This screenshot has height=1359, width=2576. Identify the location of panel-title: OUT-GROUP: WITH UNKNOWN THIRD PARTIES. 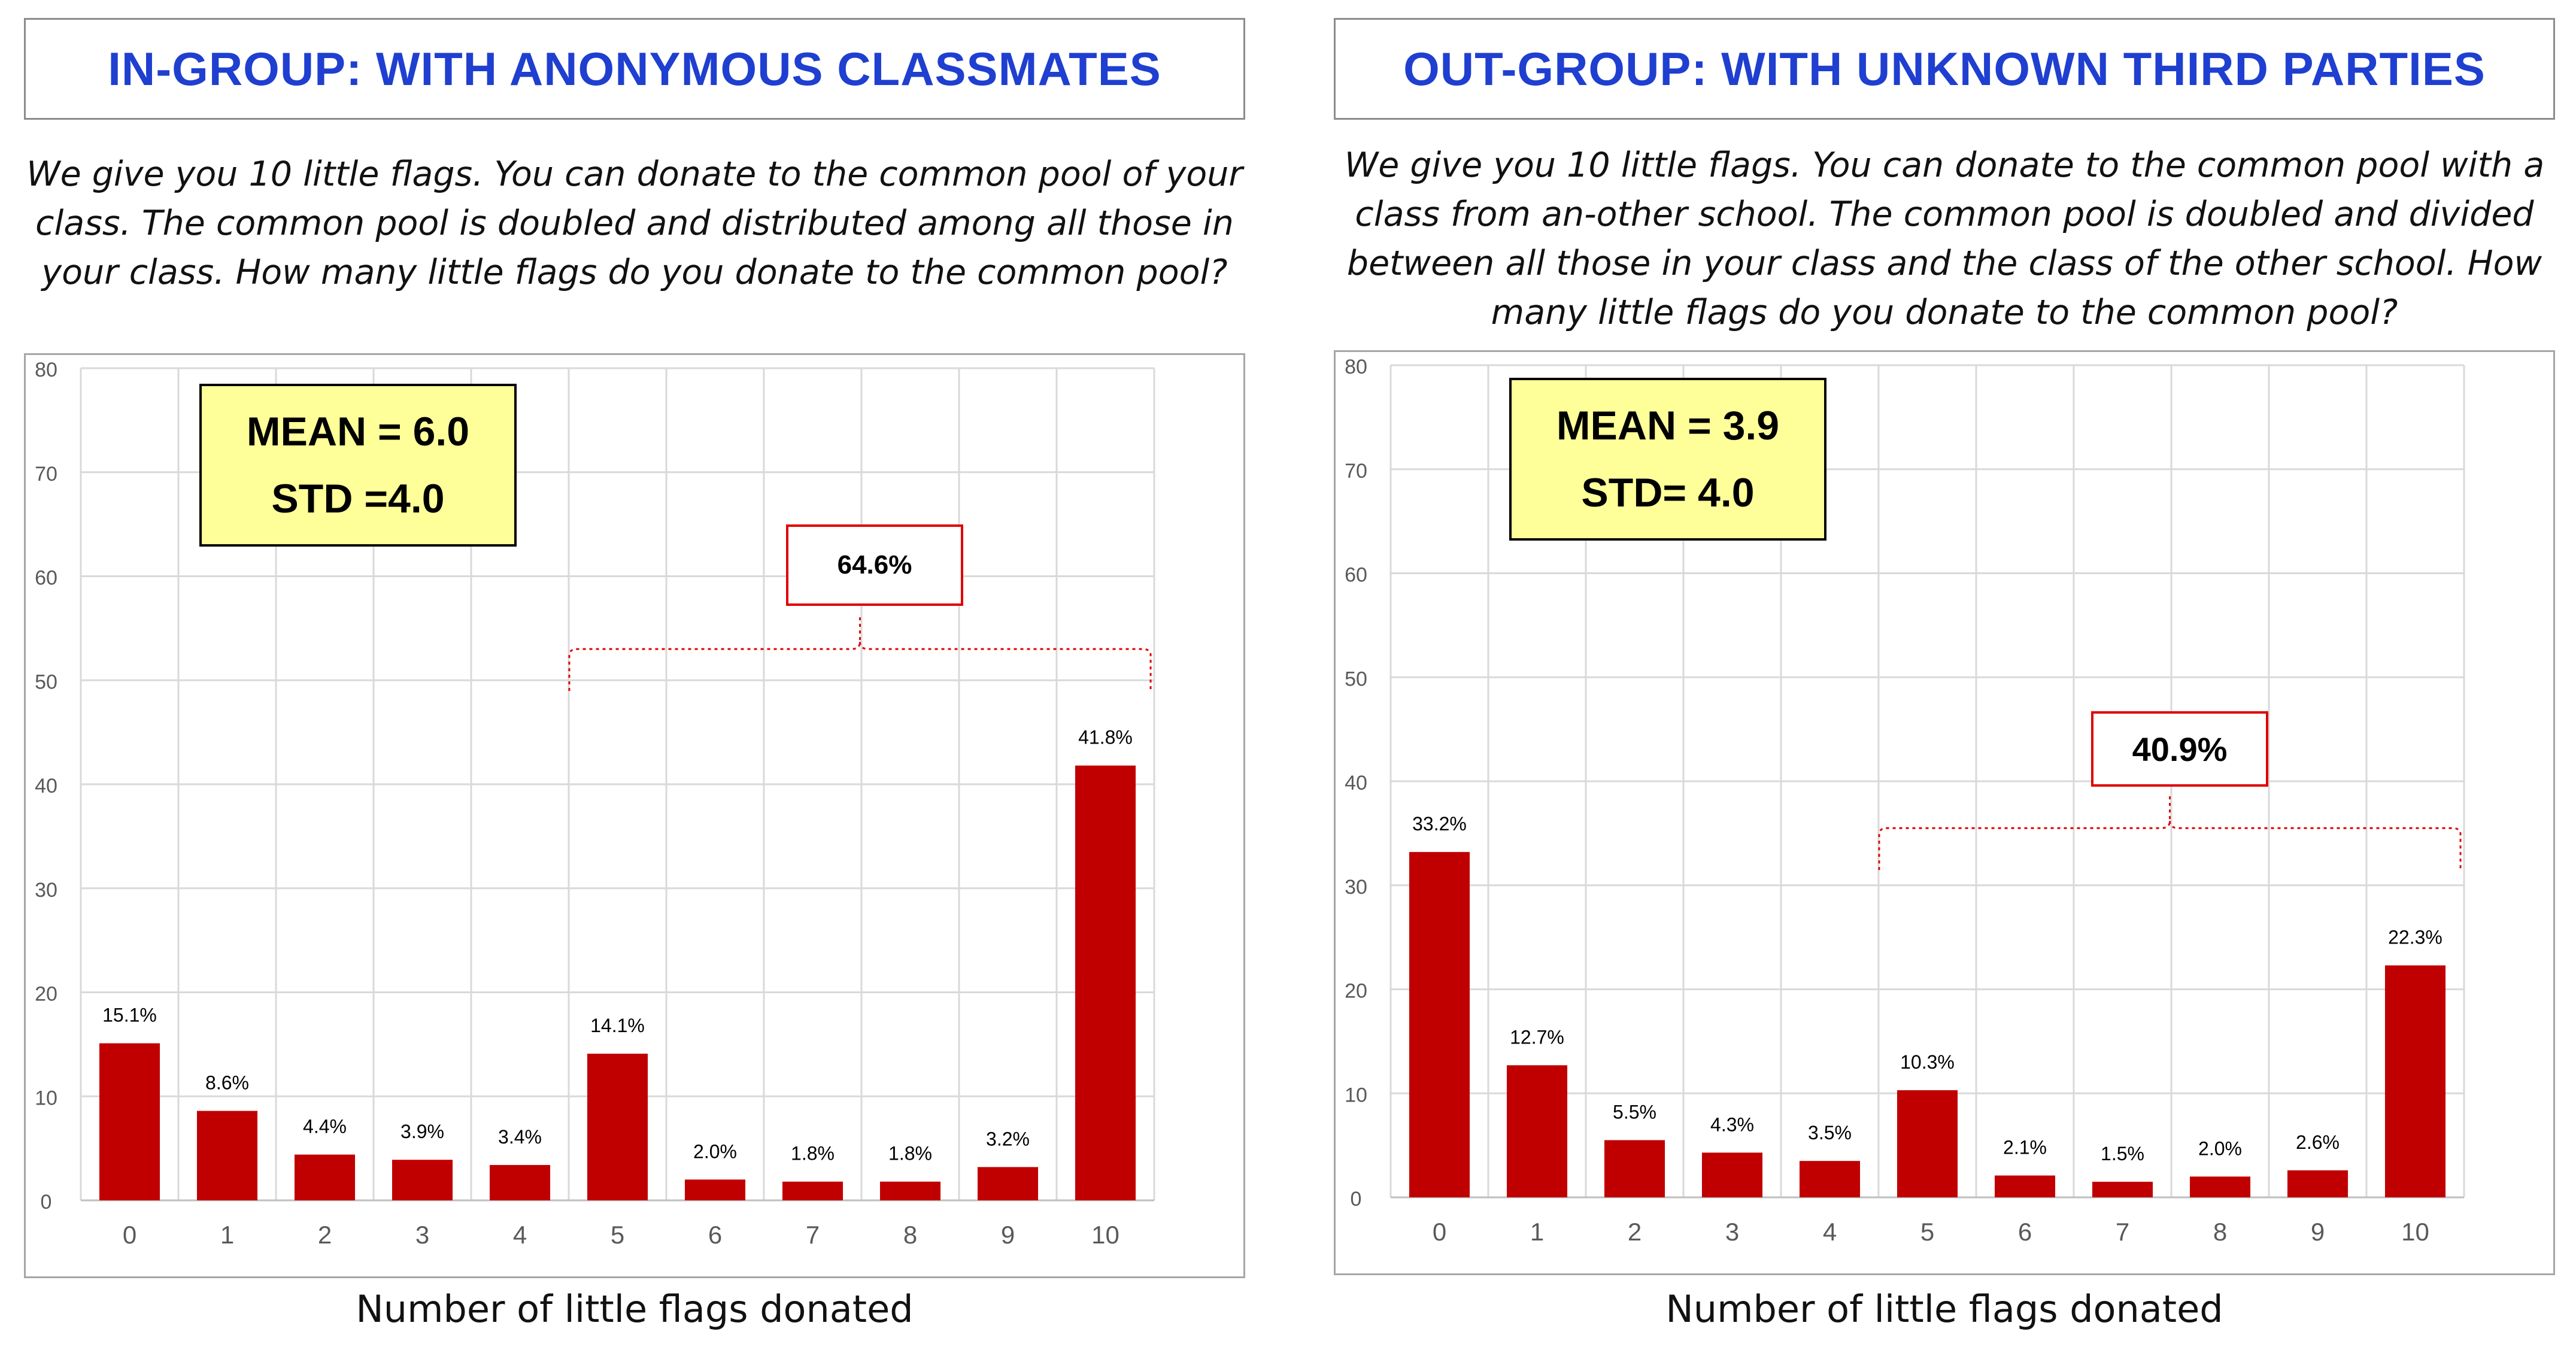
(1945, 68).